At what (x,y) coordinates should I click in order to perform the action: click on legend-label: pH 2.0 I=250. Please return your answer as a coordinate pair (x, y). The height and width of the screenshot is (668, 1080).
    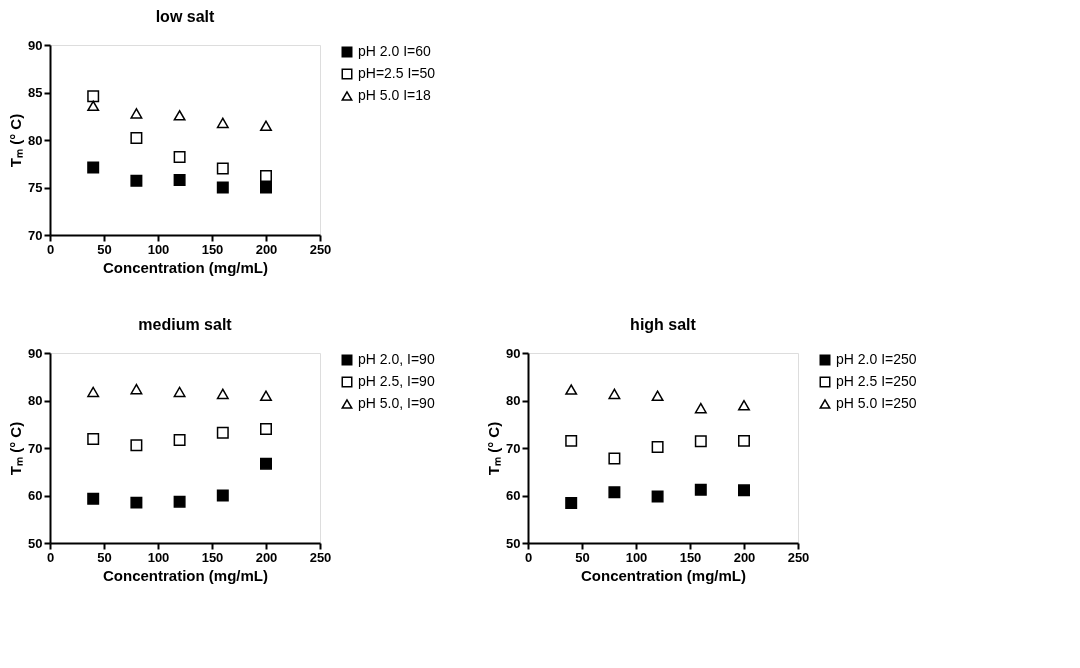
    Looking at the image, I should click on (876, 359).